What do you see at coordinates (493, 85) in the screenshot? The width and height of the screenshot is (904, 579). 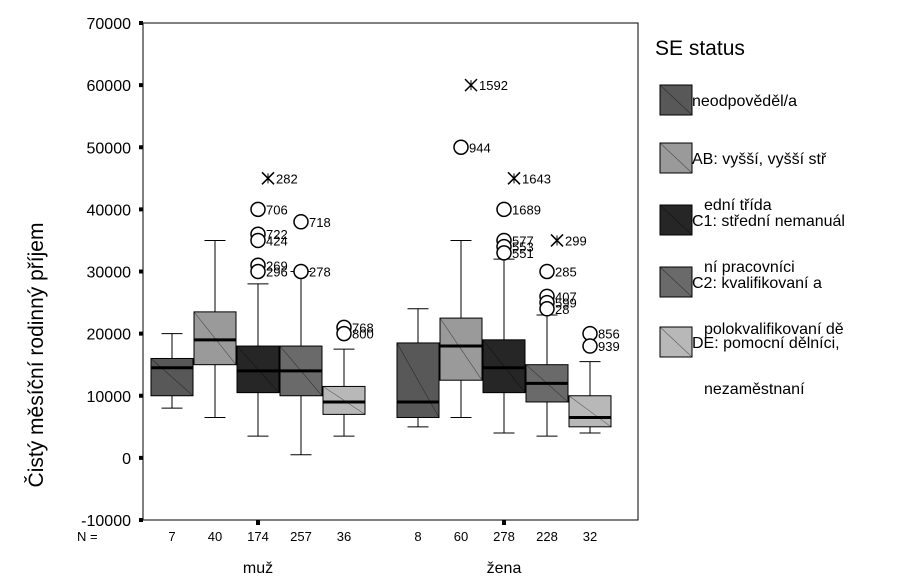 I see `outlier-label: 1592` at bounding box center [493, 85].